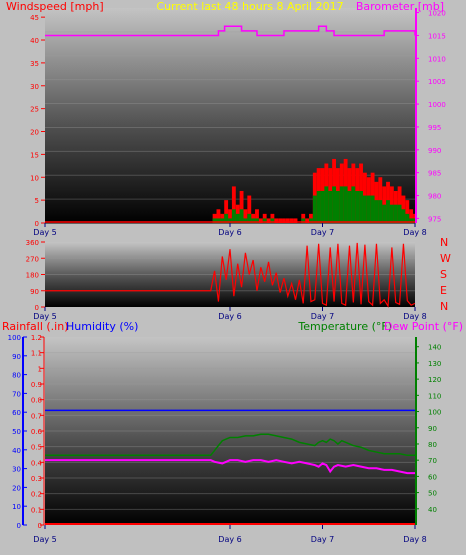 The width and height of the screenshot is (466, 555). Describe the element at coordinates (102, 326) in the screenshot. I see `humidity-axis-label: Humidity (%)` at that location.